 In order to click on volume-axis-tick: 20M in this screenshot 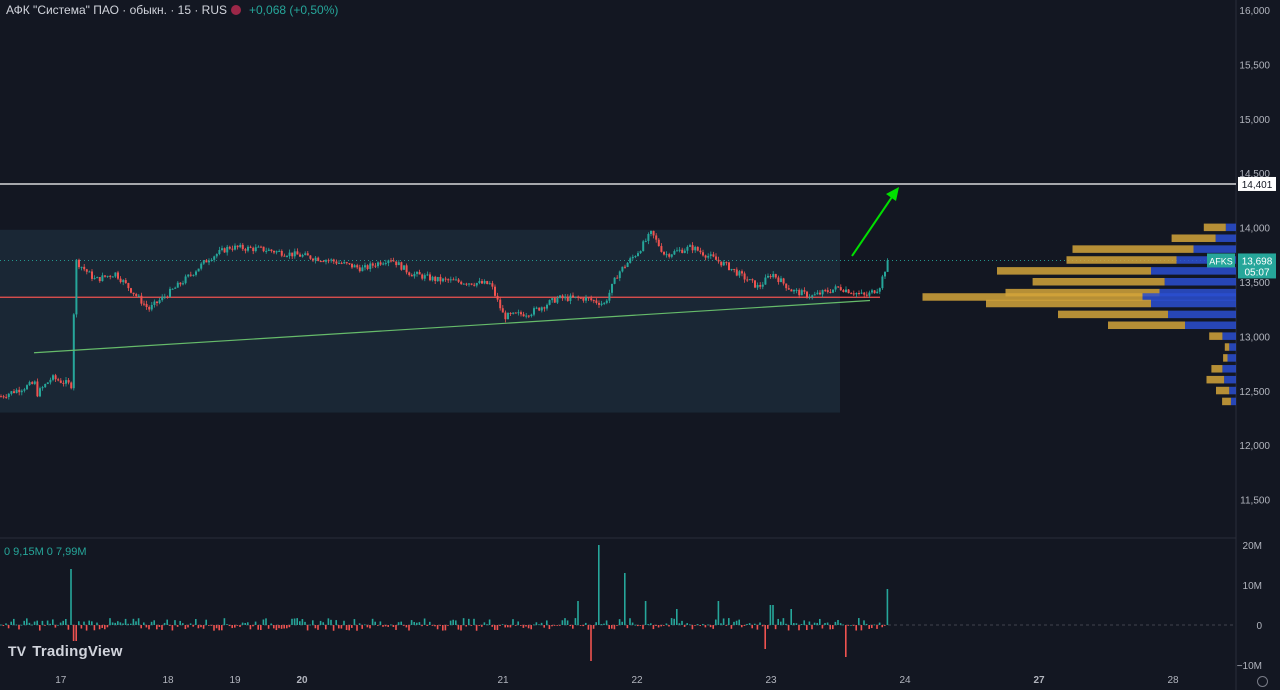, I will do `click(1252, 546)`.